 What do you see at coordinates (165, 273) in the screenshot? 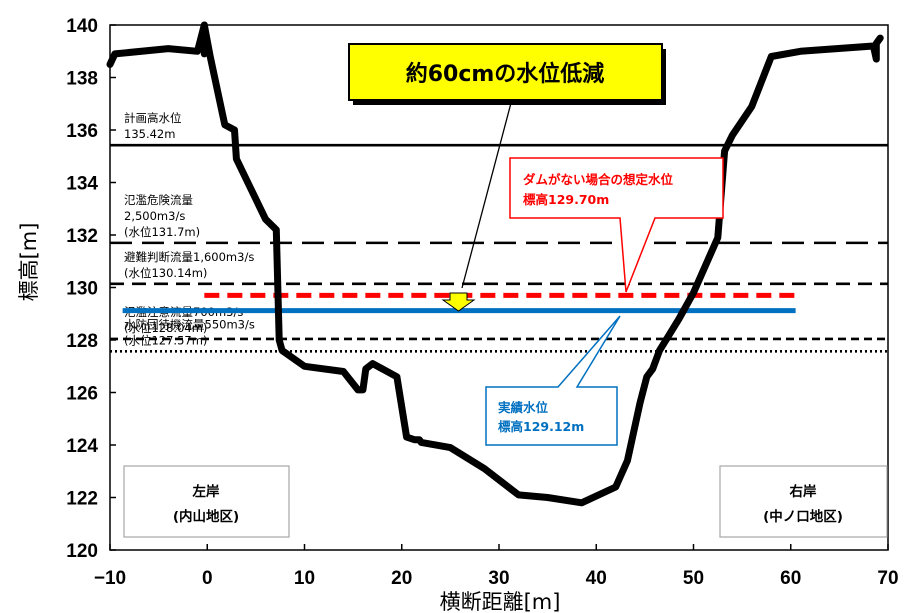
I see `reference-level-label: (水位130.14m)` at bounding box center [165, 273].